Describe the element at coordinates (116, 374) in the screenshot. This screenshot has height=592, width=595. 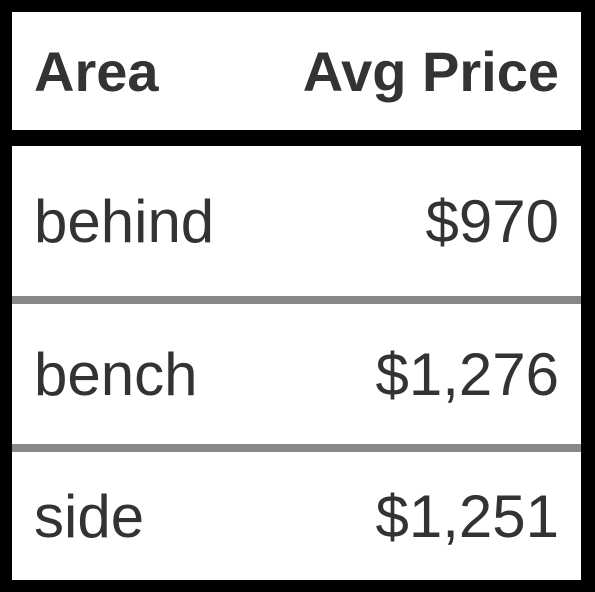
I see `cell-area: bench` at that location.